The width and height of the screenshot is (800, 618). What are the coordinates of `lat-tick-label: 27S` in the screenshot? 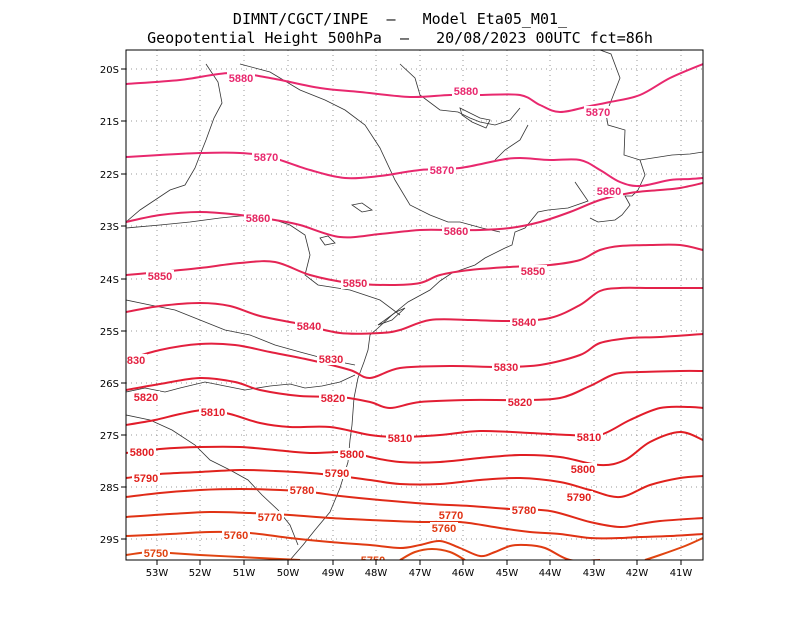 It's located at (109, 436).